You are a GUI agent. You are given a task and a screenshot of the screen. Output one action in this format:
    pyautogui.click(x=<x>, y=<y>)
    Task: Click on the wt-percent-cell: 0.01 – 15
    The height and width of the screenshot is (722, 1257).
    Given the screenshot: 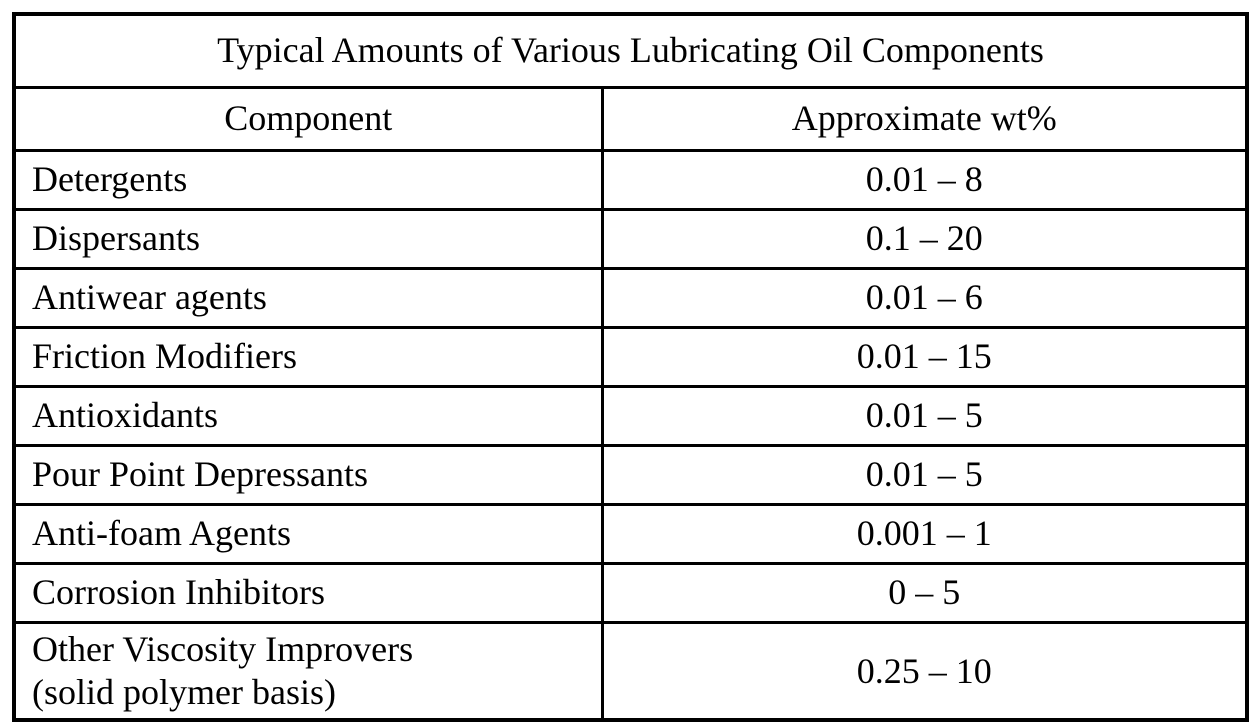 What is the action you would take?
    pyautogui.click(x=924, y=357)
    